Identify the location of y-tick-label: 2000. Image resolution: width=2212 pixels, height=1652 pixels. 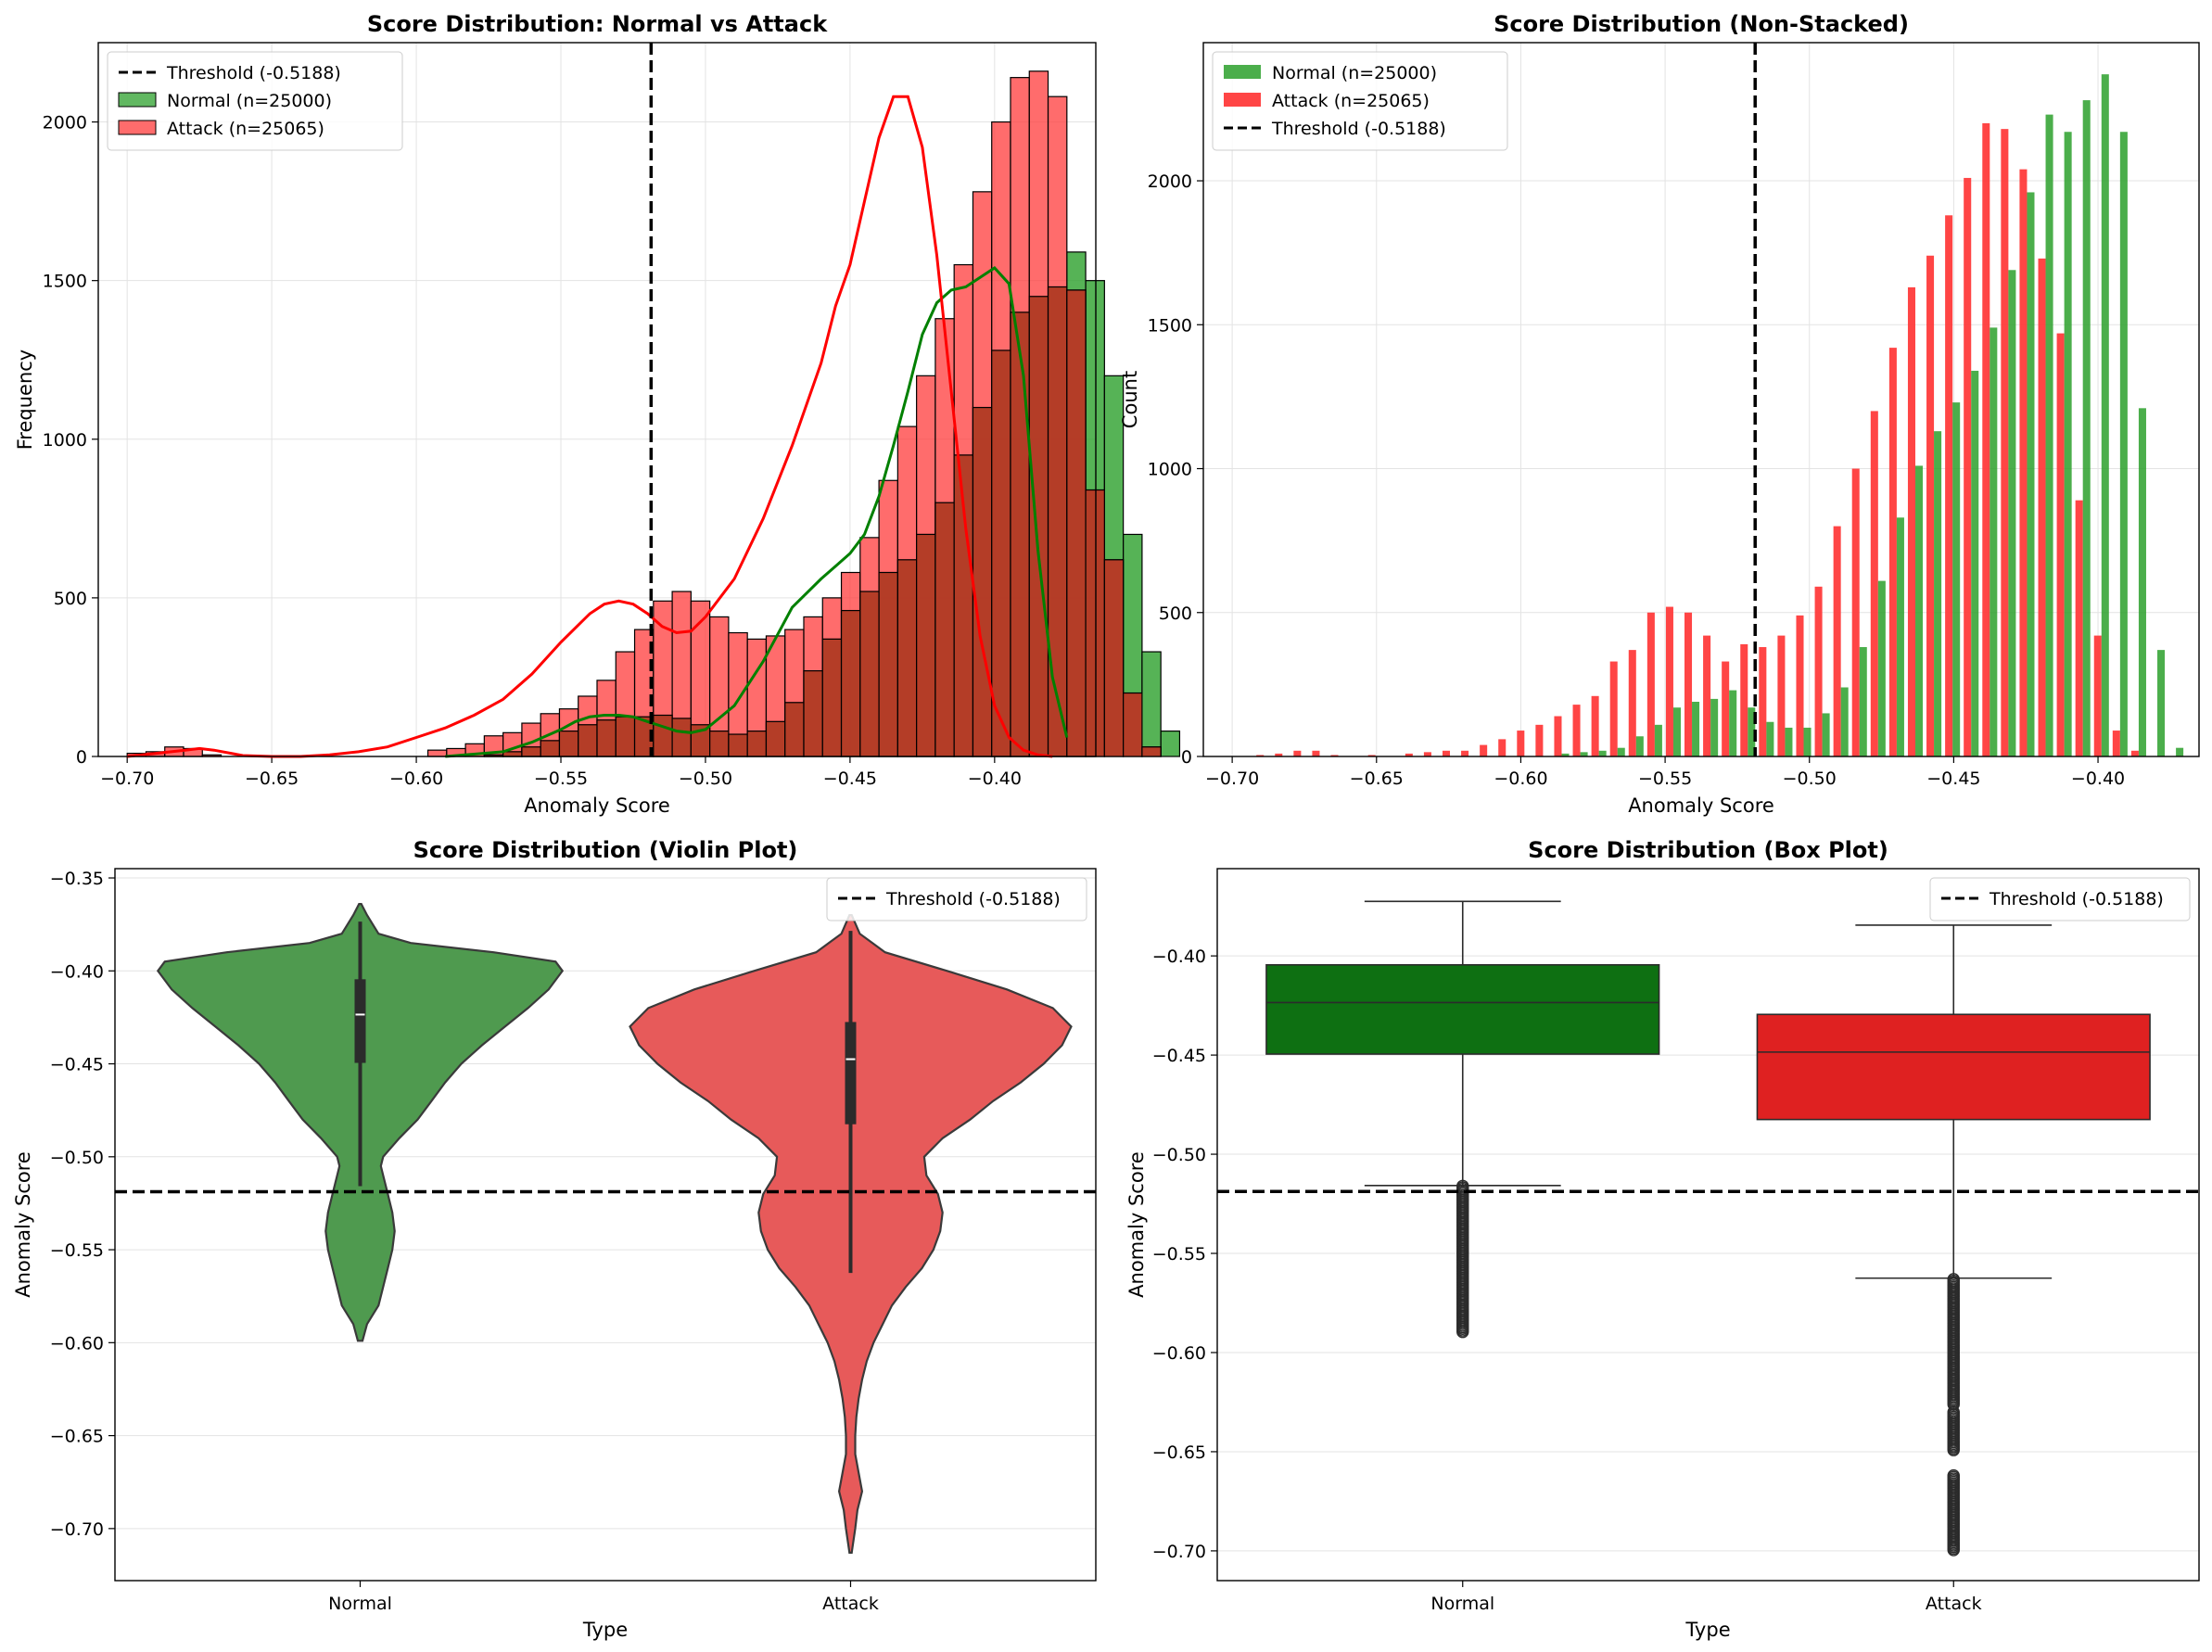
(1170, 182).